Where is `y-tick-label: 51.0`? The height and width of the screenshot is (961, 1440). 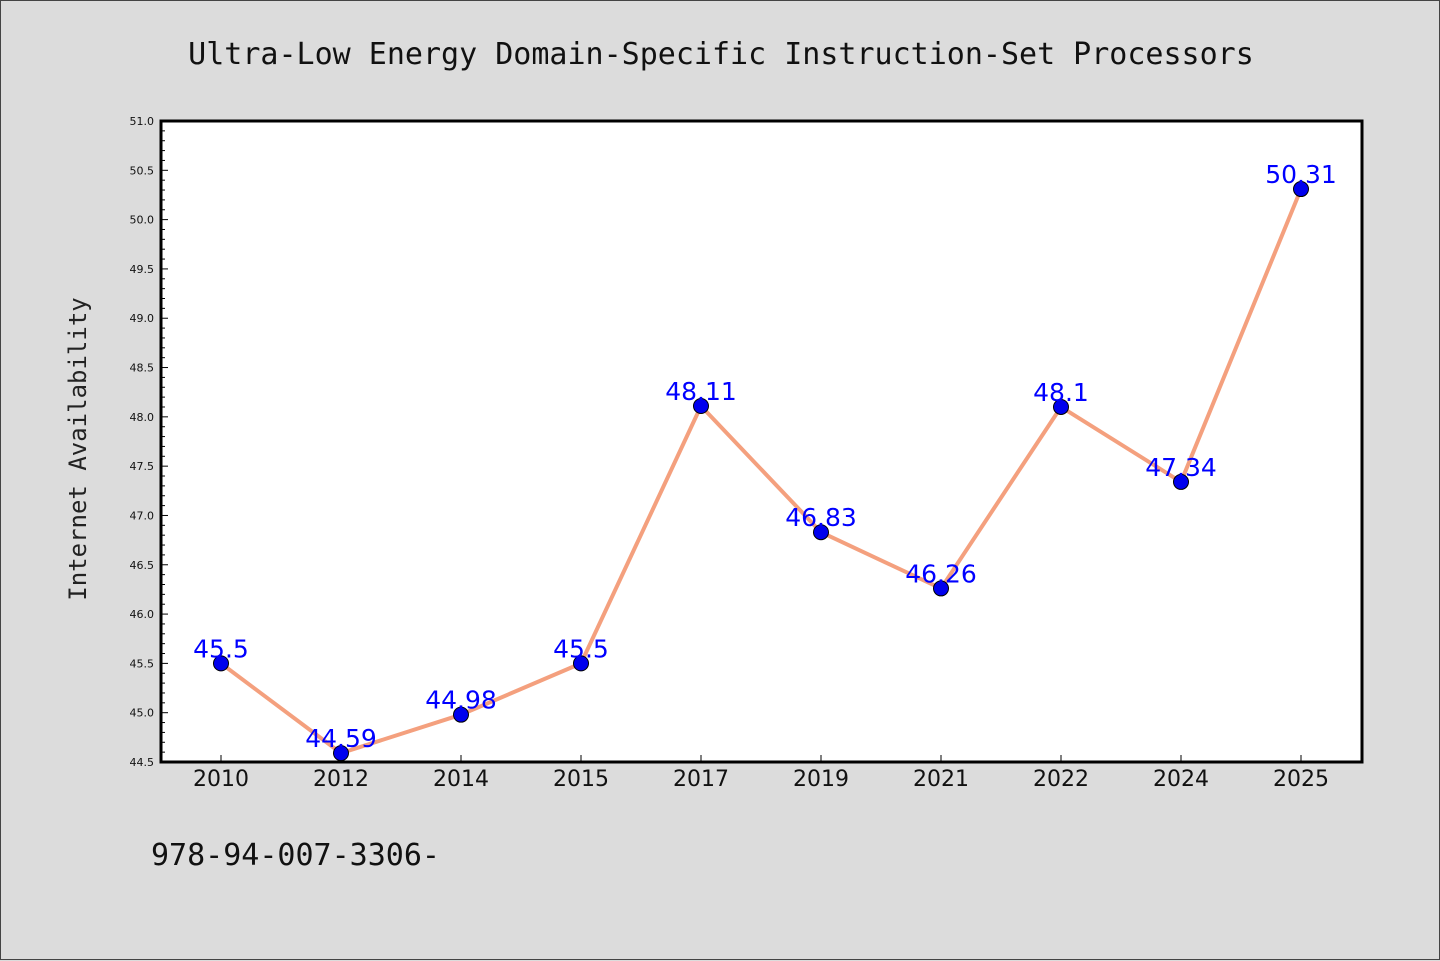 y-tick-label: 51.0 is located at coordinates (142, 121).